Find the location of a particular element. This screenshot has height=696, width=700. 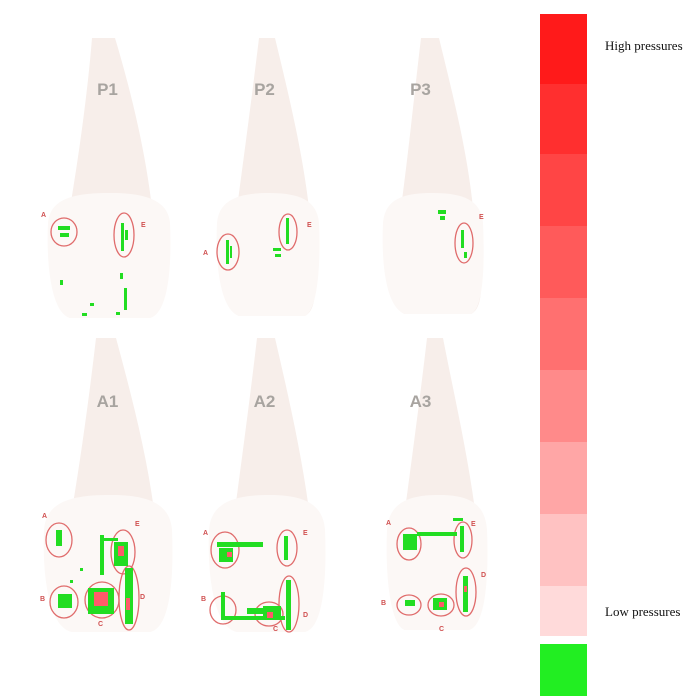

low-pressures-label: Low pressures is located at coordinates (643, 611).